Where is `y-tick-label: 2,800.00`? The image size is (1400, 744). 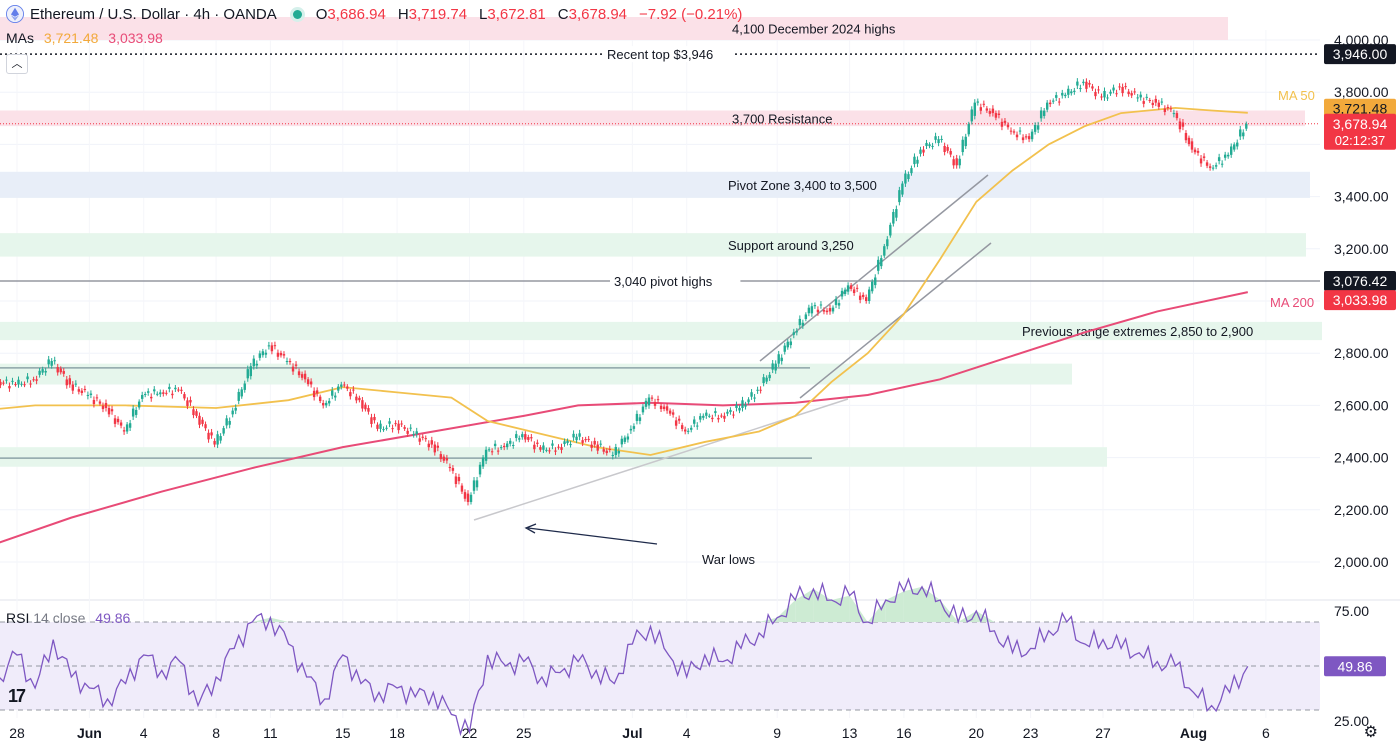 y-tick-label: 2,800.00 is located at coordinates (1361, 353).